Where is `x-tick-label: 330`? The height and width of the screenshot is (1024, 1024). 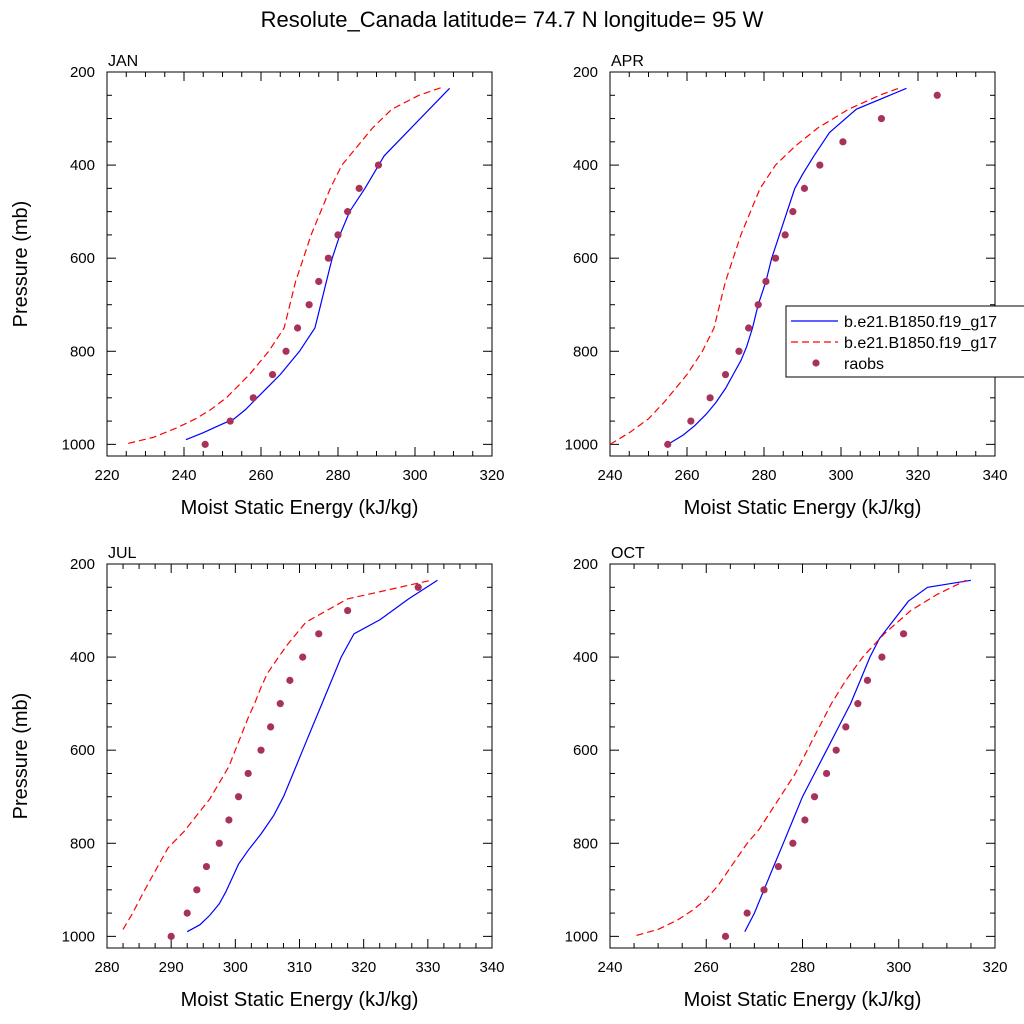 x-tick-label: 330 is located at coordinates (427, 967).